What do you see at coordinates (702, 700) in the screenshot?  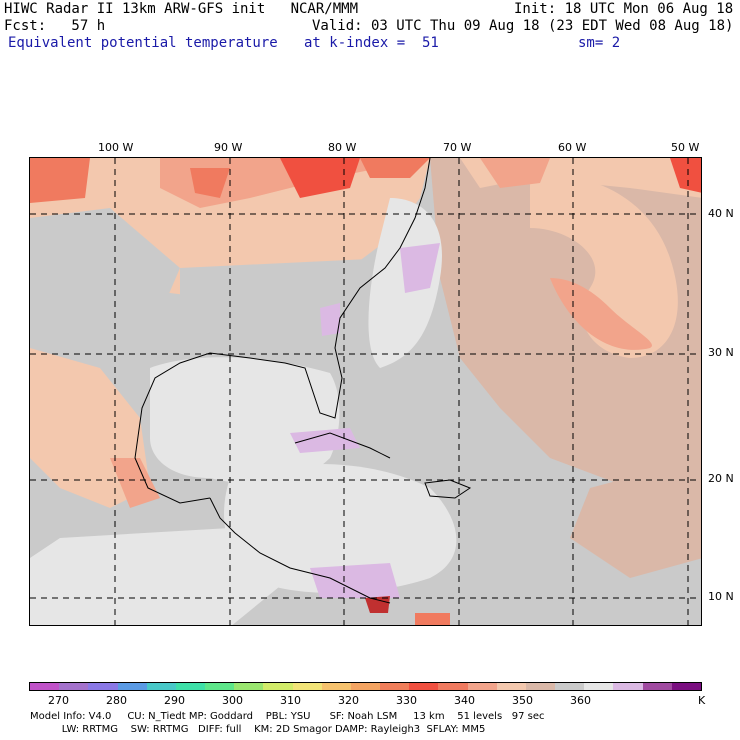 I see `colorbar-unit: K` at bounding box center [702, 700].